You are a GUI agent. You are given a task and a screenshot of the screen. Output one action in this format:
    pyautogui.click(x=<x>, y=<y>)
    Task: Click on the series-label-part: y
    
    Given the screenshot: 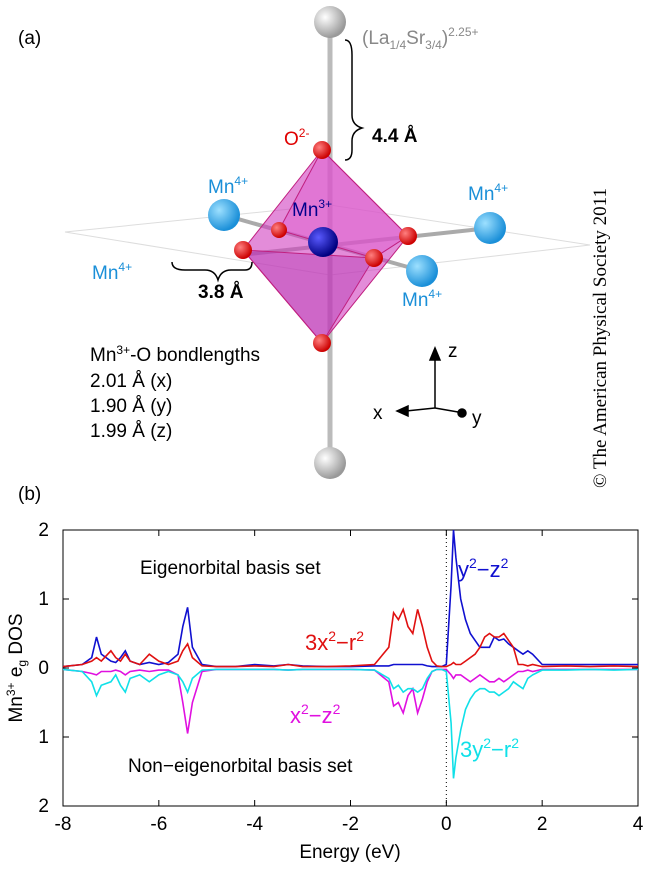 What is the action you would take?
    pyautogui.click(x=463, y=569)
    